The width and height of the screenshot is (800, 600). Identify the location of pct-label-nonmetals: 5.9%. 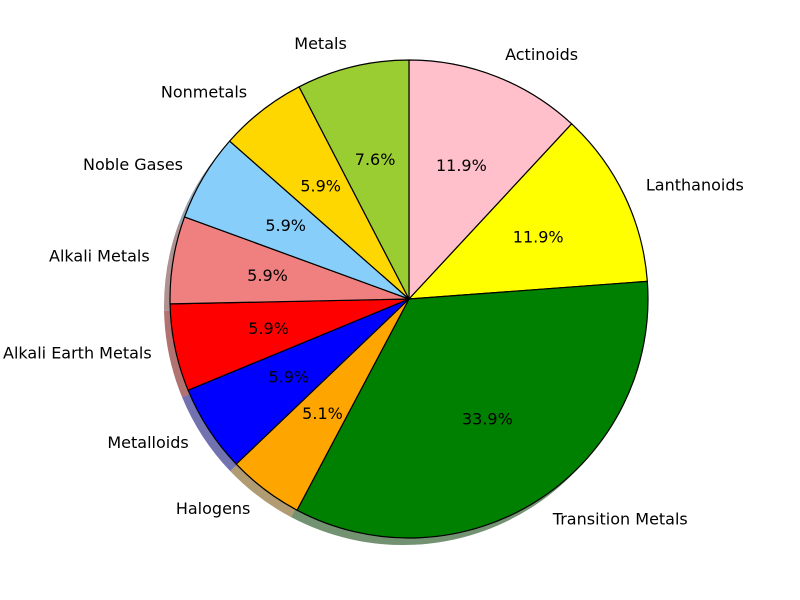
(320, 186).